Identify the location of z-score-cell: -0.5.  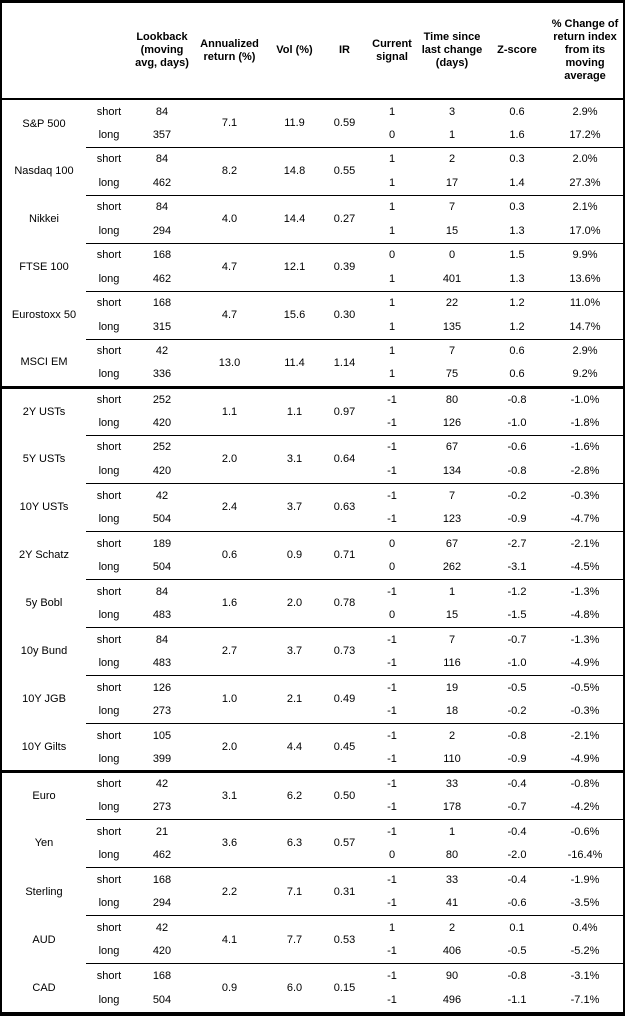
(517, 951).